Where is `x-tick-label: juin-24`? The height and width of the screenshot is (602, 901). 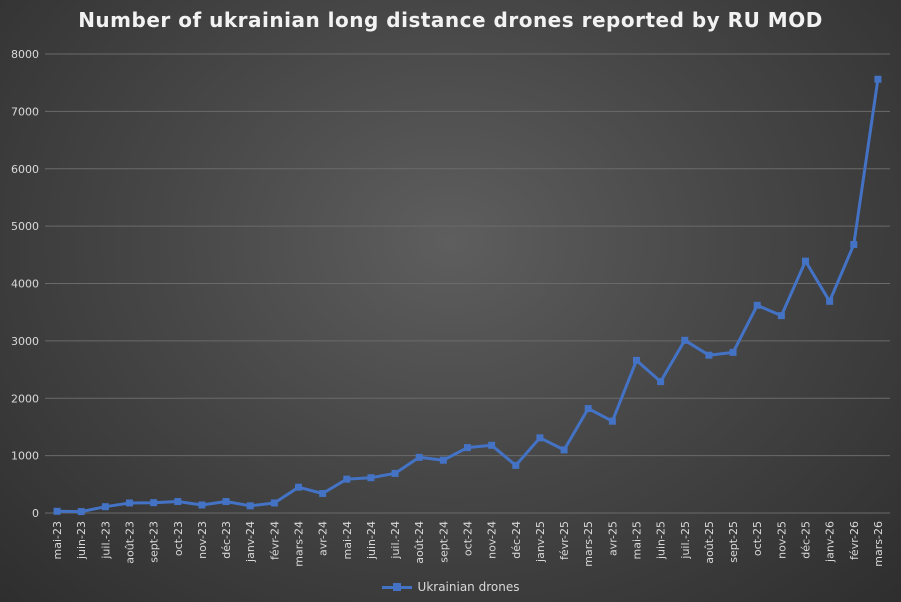
x-tick-label: juin-24 is located at coordinates (371, 540).